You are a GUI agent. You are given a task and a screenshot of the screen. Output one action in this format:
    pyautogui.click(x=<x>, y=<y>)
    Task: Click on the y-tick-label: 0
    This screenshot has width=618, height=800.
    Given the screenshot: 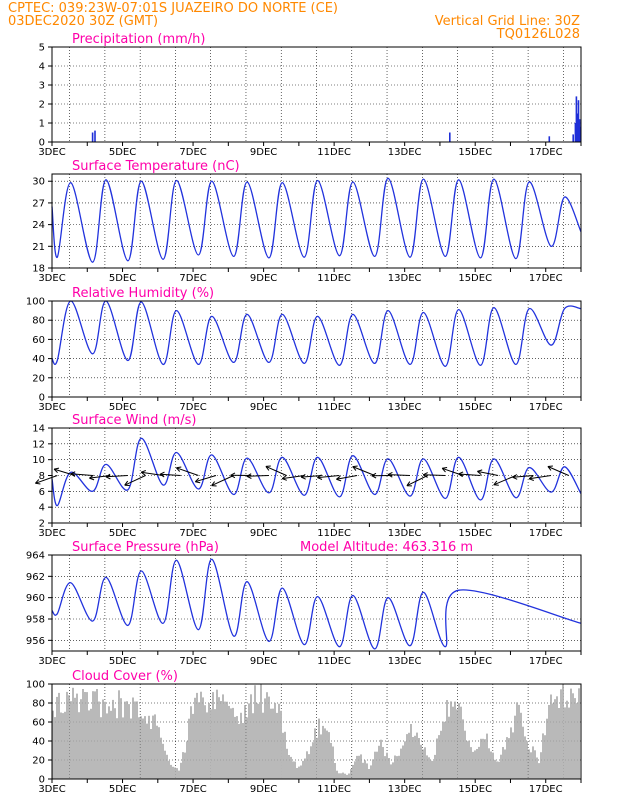 What is the action you would take?
    pyautogui.click(x=42, y=398)
    